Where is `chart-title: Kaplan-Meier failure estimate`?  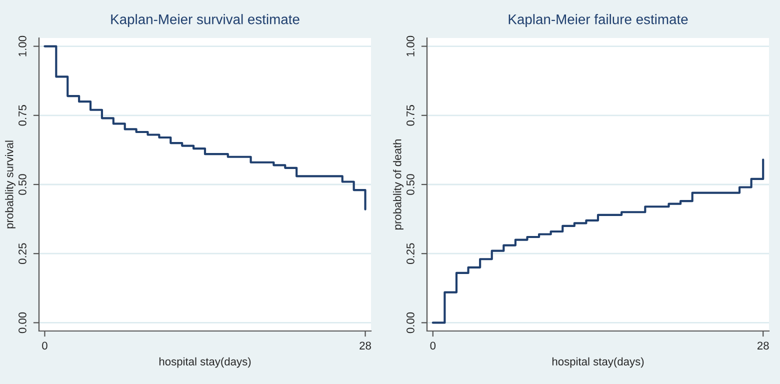 chart-title: Kaplan-Meier failure estimate is located at coordinates (598, 20).